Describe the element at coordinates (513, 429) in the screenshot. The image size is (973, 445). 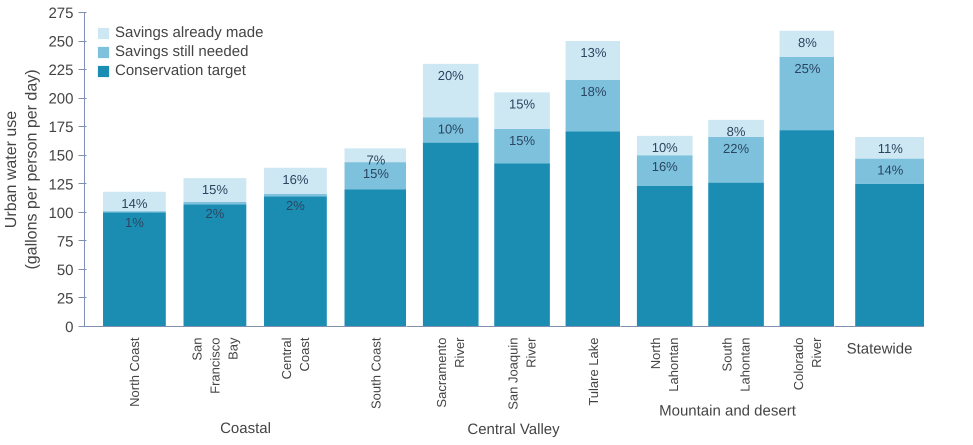
I see `x-axis-title: Central Valley` at that location.